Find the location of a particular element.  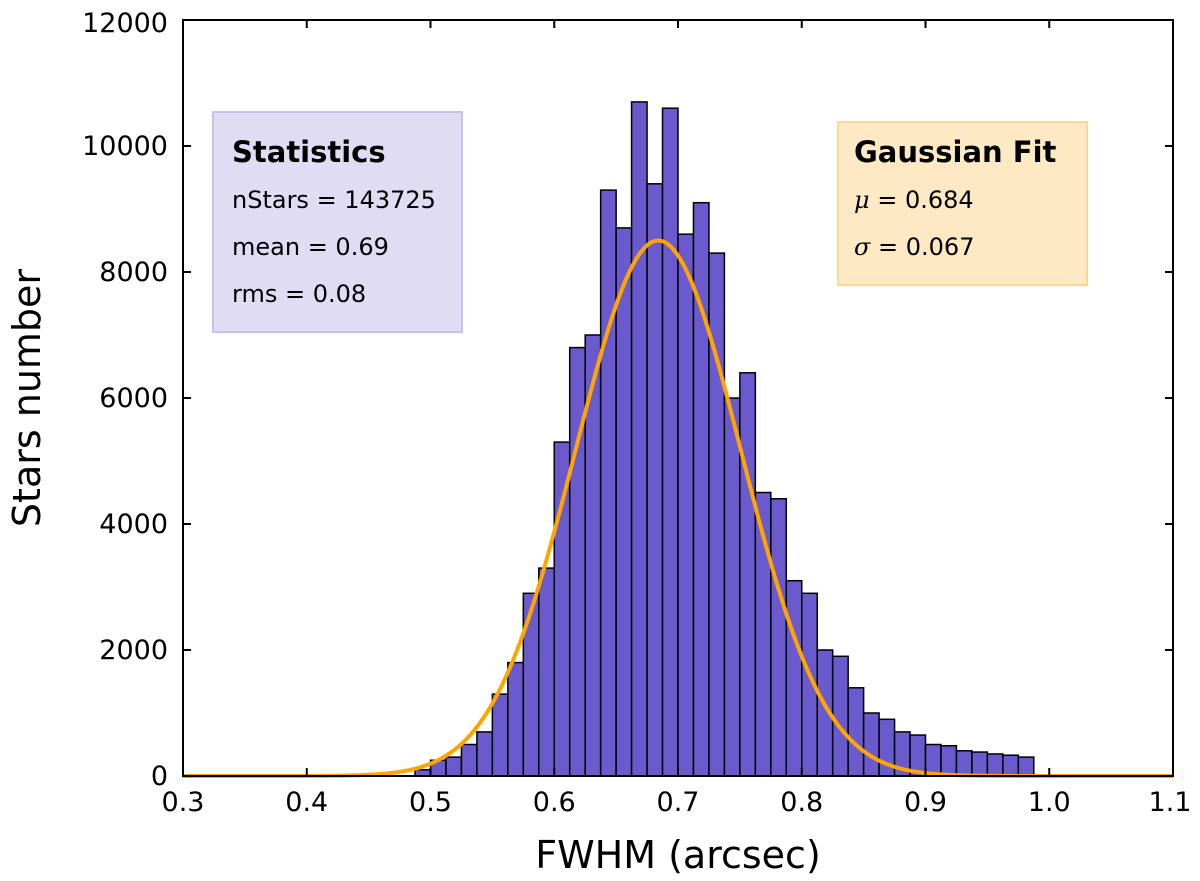

x-axis-title: FWHM (arcsec) is located at coordinates (678, 855).